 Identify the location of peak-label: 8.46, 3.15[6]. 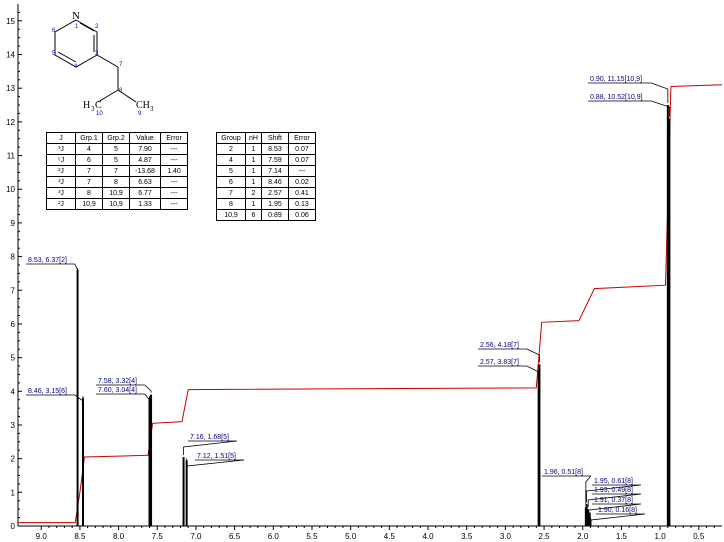
(47, 391).